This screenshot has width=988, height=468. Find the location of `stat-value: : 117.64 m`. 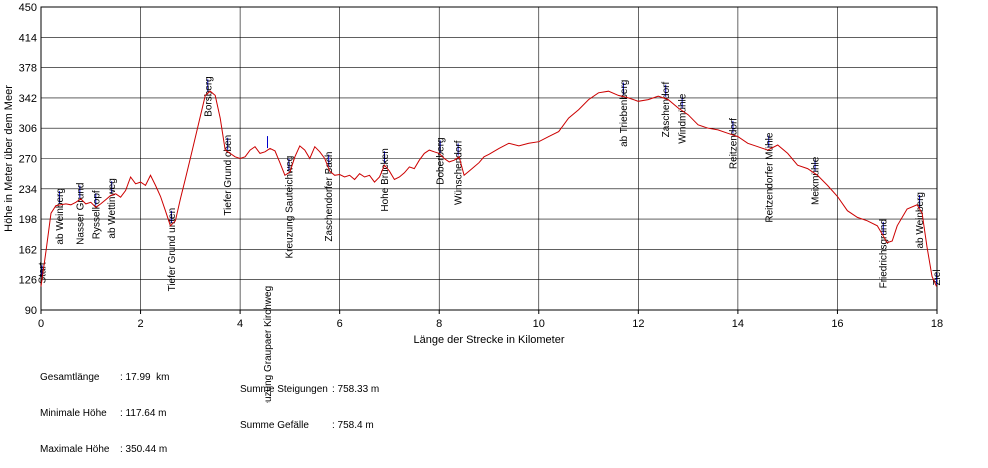

stat-value: : 117.64 m is located at coordinates (143, 413).